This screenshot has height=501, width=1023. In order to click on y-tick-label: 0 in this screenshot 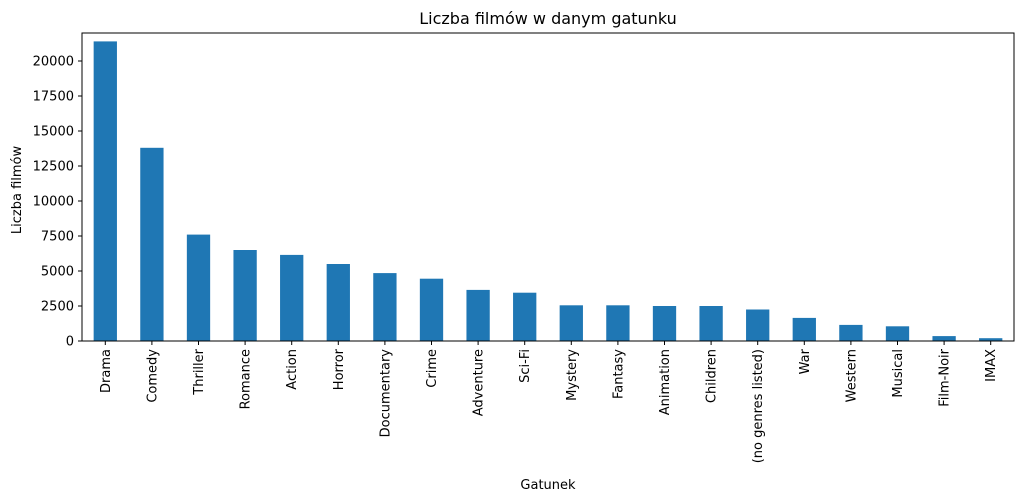, I will do `click(70, 342)`.